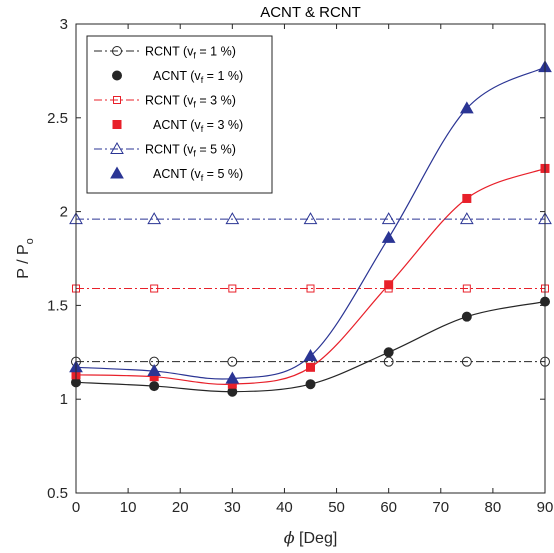  Describe the element at coordinates (311, 537) in the screenshot. I see `x-axis-label: ϕ [Deg]` at that location.